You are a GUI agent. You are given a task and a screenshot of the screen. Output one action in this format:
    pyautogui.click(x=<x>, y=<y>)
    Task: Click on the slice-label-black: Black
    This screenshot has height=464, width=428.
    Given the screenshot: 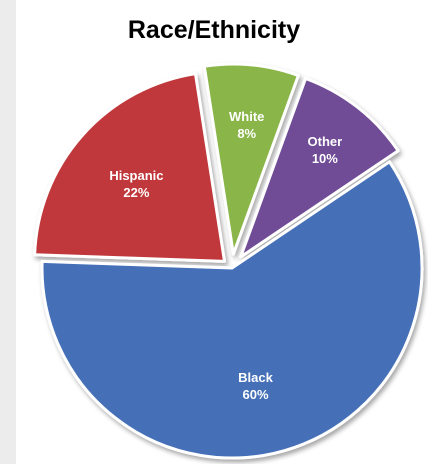 What is the action you would take?
    pyautogui.click(x=255, y=377)
    